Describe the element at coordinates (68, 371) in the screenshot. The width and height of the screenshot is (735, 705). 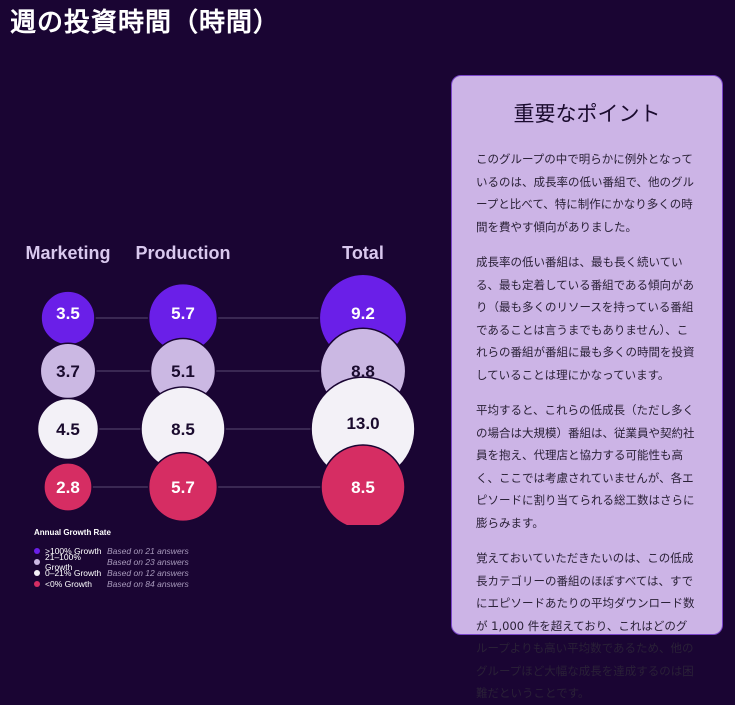
I see `bubble-value-label: 3.7` at that location.